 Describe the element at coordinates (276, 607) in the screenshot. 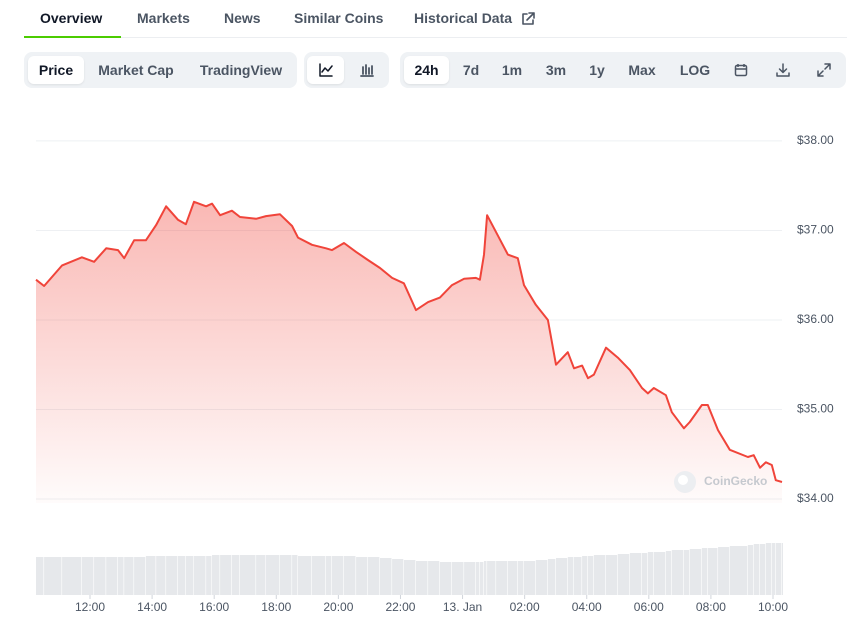

I see `x-tick-label: 18:00` at that location.